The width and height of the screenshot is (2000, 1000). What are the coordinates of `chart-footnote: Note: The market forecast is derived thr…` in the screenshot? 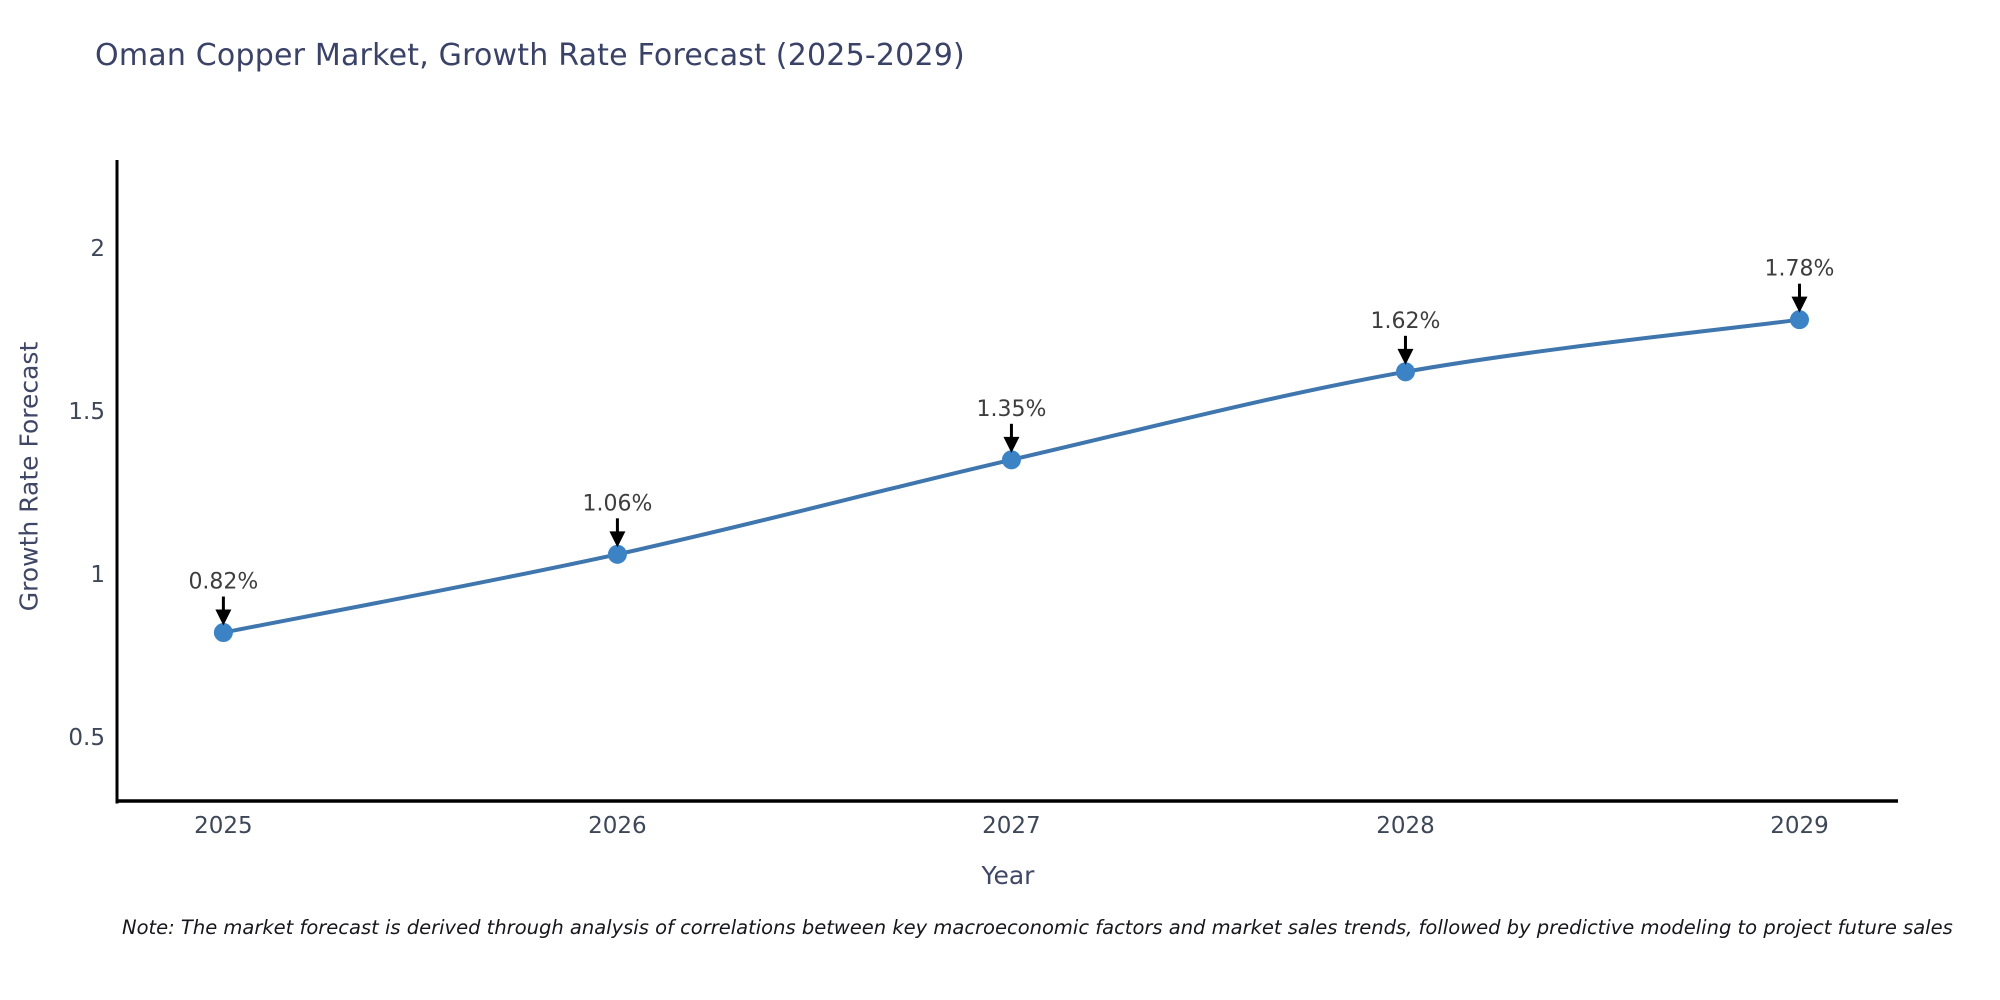 It's located at (1037, 927).